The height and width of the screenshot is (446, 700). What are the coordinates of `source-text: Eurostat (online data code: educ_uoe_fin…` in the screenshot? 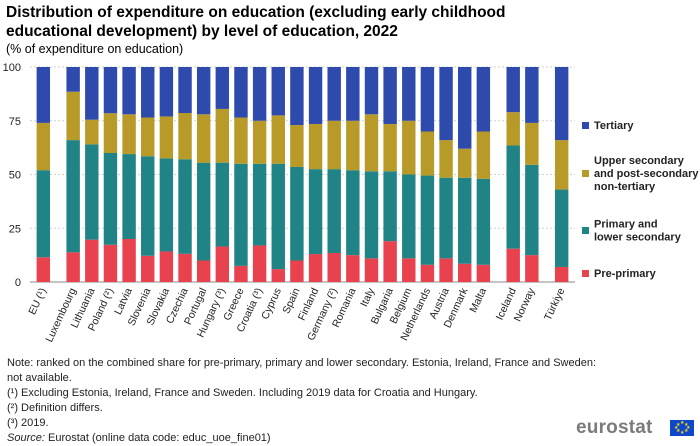 It's located at (159, 438).